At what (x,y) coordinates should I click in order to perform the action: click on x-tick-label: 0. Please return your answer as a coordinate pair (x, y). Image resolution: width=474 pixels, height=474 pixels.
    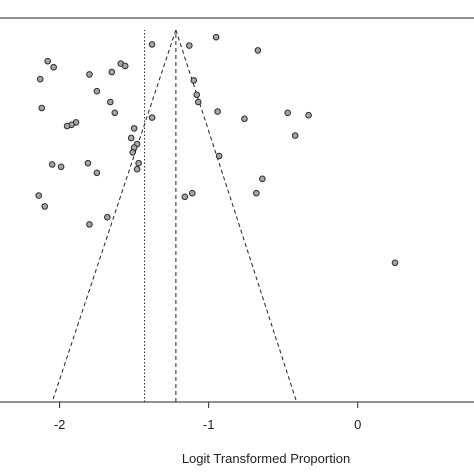
    Looking at the image, I should click on (357, 424).